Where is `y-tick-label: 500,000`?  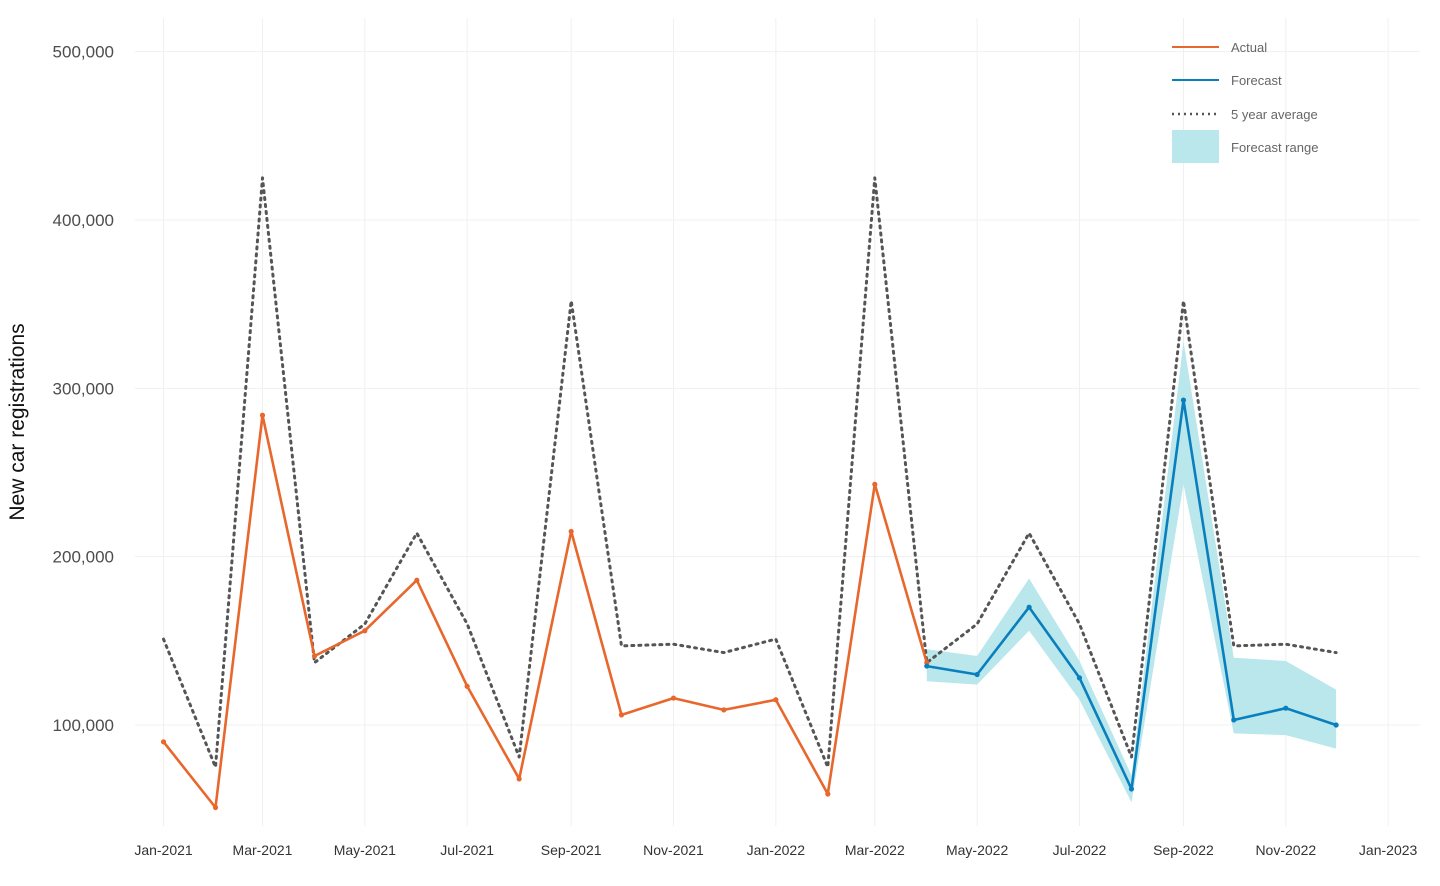
y-tick-label: 500,000 is located at coordinates (83, 52).